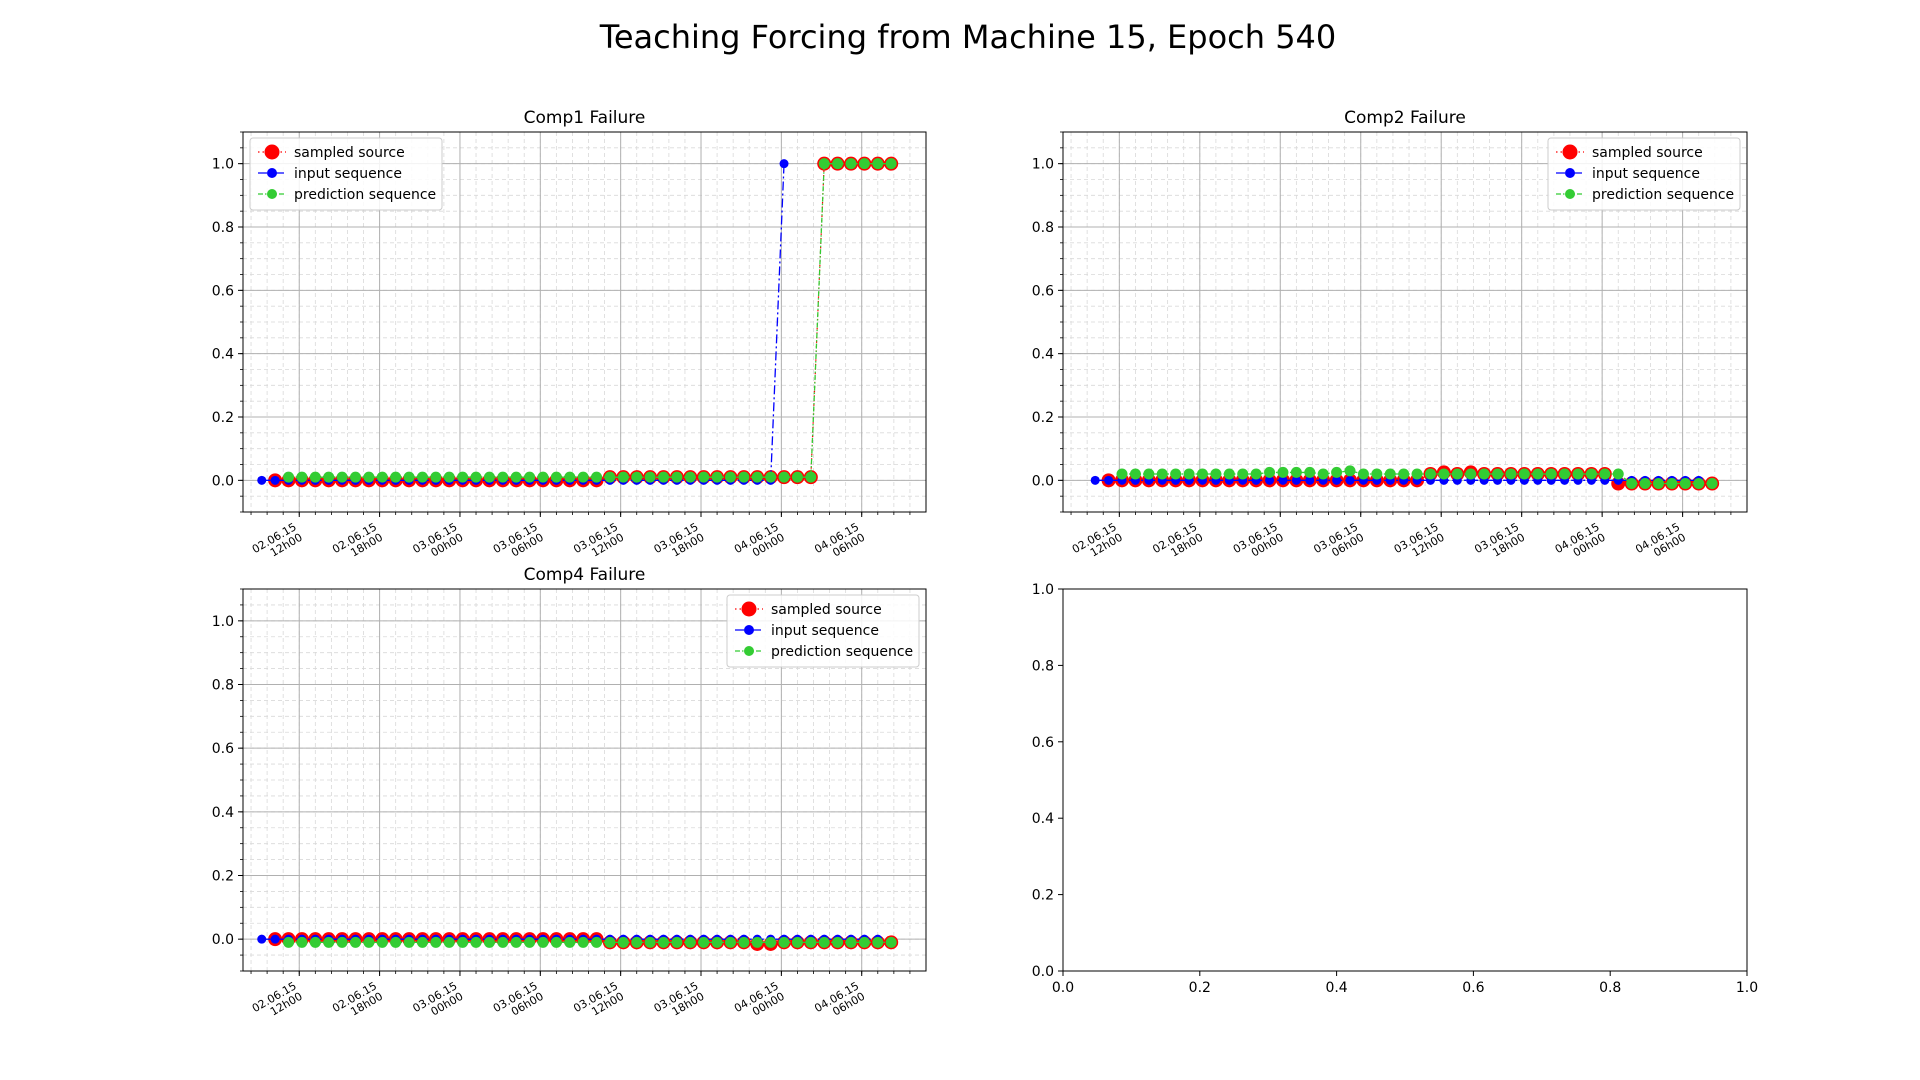  What do you see at coordinates (1200, 988) in the screenshot?
I see `x-tick-label: 0.2` at bounding box center [1200, 988].